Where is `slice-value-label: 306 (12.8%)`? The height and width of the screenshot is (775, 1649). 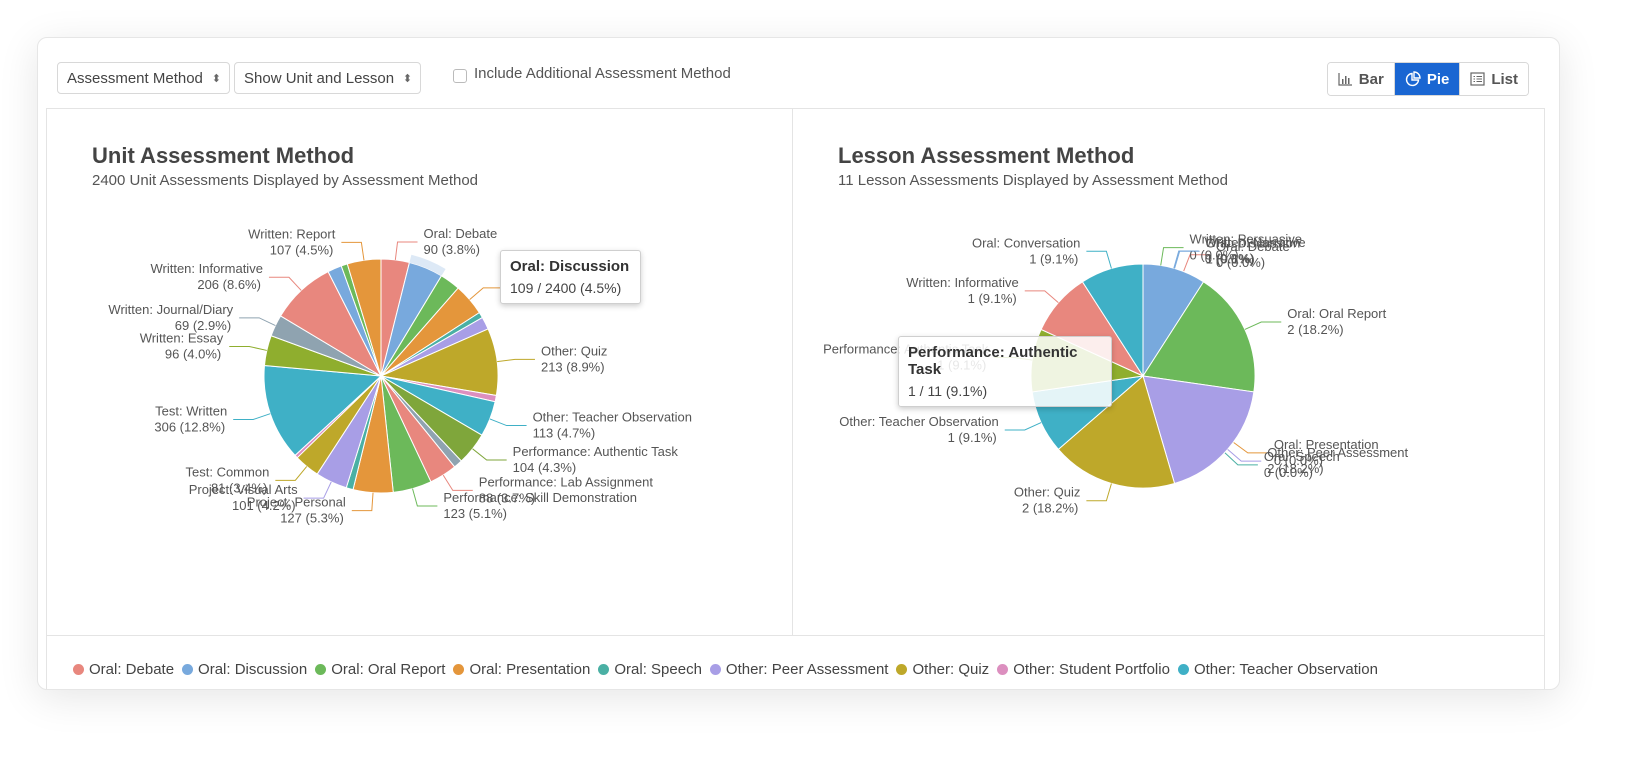 slice-value-label: 306 (12.8%) is located at coordinates (189, 426).